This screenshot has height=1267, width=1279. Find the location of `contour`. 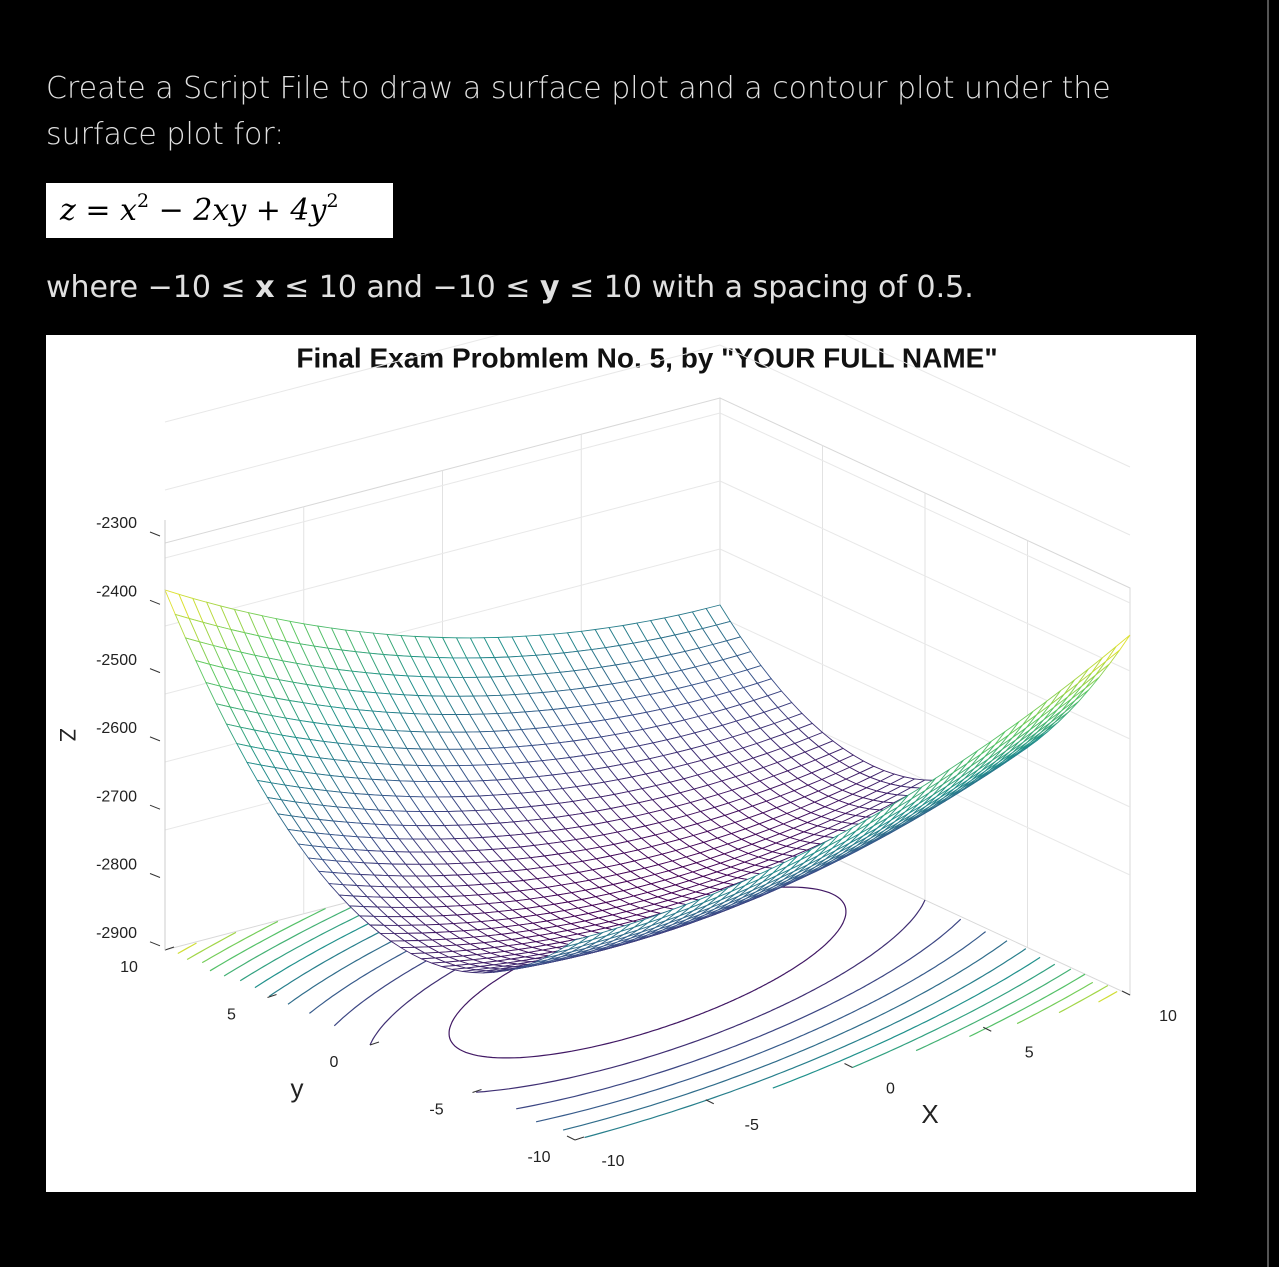

contour is located at coordinates (647, 972).